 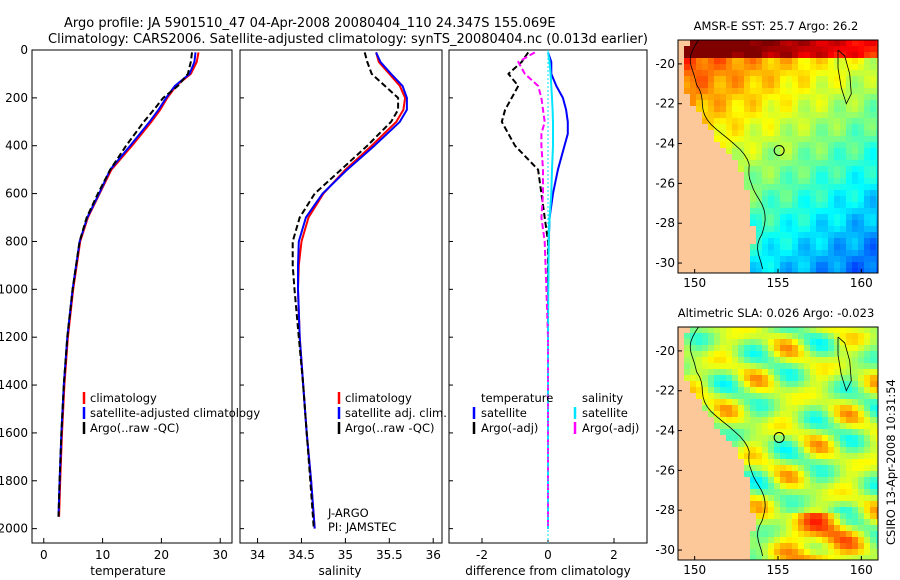 What do you see at coordinates (665, 510) in the screenshot?
I see `map-lat-tick-label: -28` at bounding box center [665, 510].